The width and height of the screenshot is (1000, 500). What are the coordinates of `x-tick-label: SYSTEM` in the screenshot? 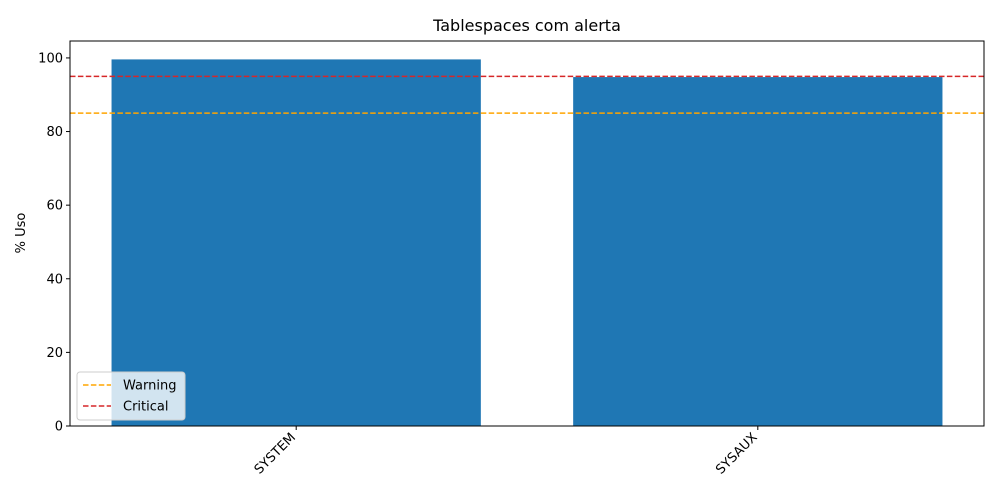 It's located at (275, 453).